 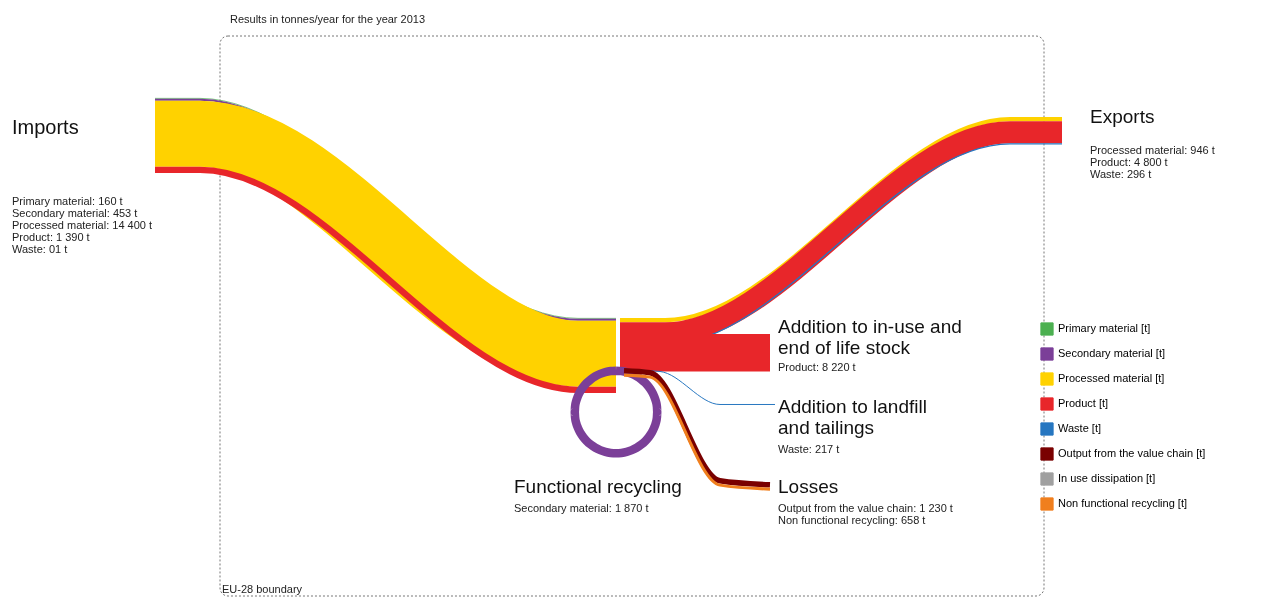 What do you see at coordinates (67, 201) in the screenshot?
I see `data-label: Primary material: 160 t` at bounding box center [67, 201].